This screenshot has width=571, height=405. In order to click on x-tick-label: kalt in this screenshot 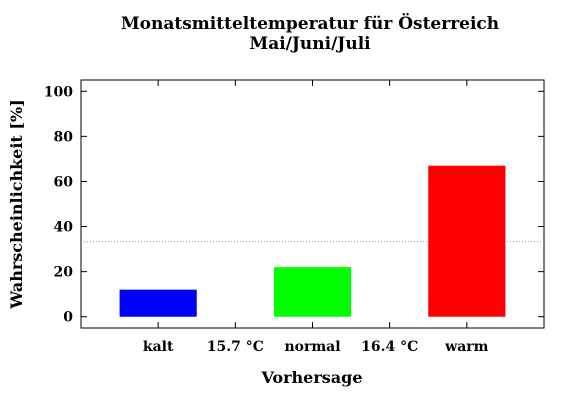, I will do `click(158, 347)`.